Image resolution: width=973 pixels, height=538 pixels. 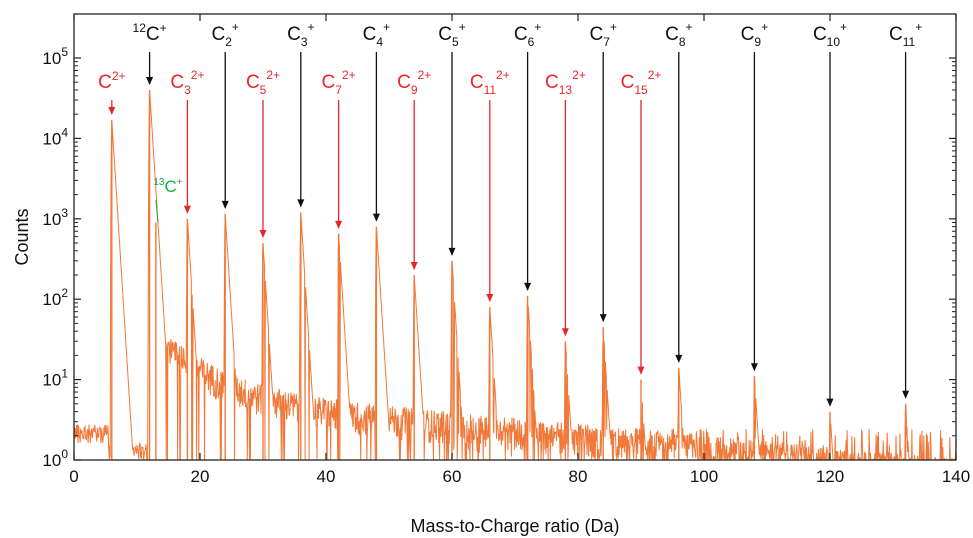 What do you see at coordinates (956, 476) in the screenshot?
I see `x-tick-label: 140` at bounding box center [956, 476].